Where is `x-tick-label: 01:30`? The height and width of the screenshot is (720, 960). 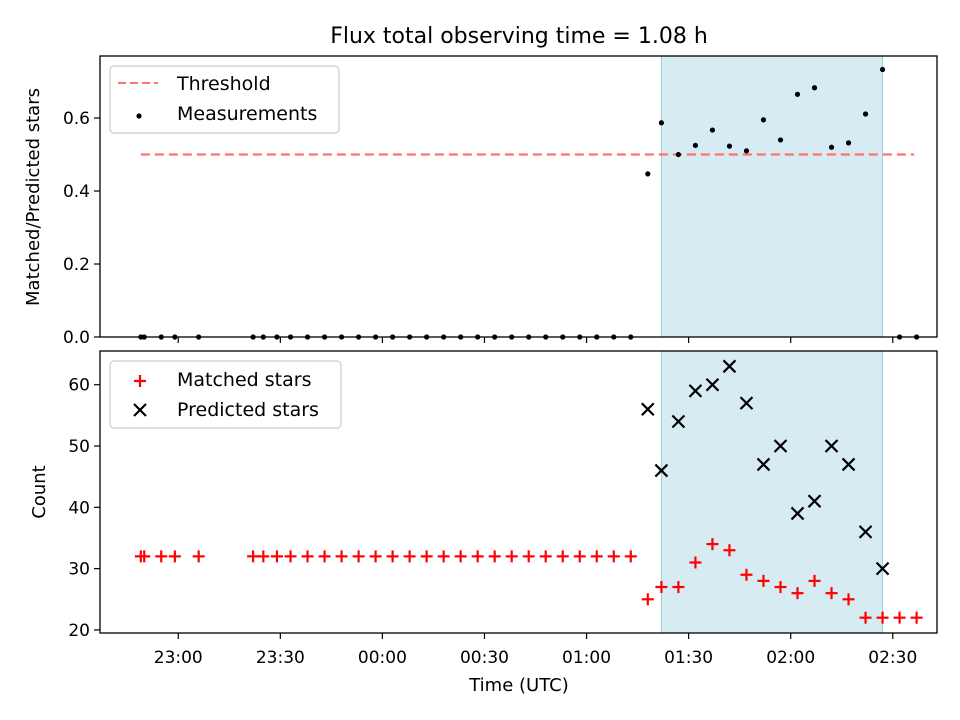 x-tick-label: 01:30 is located at coordinates (688, 658).